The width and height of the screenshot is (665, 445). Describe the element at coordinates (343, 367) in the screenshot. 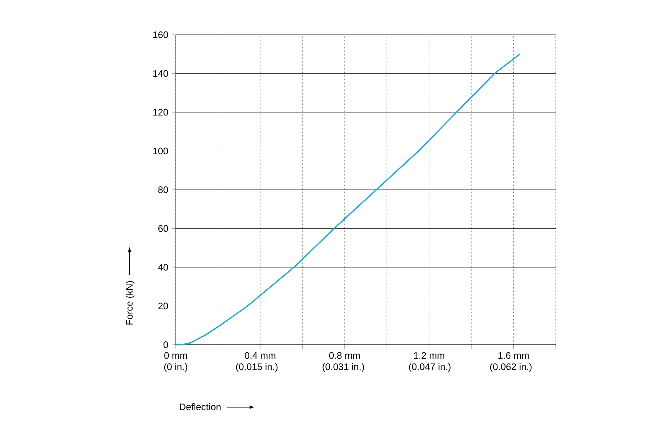

I see `x2-tick-label: (0.031 in.)` at that location.